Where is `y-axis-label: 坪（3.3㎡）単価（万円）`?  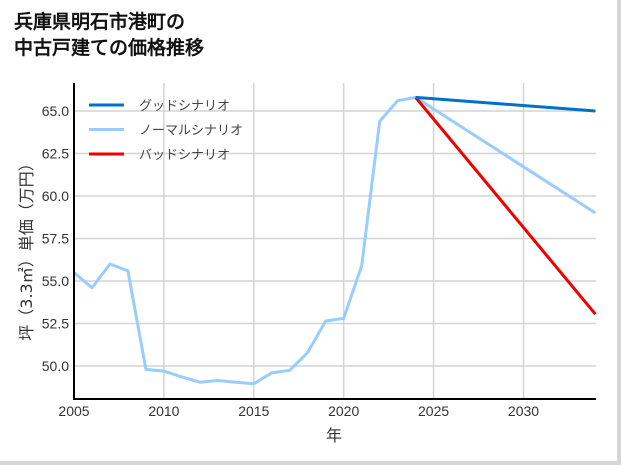
y-axis-label: 坪（3.3㎡）単価（万円） is located at coordinates (26, 247).